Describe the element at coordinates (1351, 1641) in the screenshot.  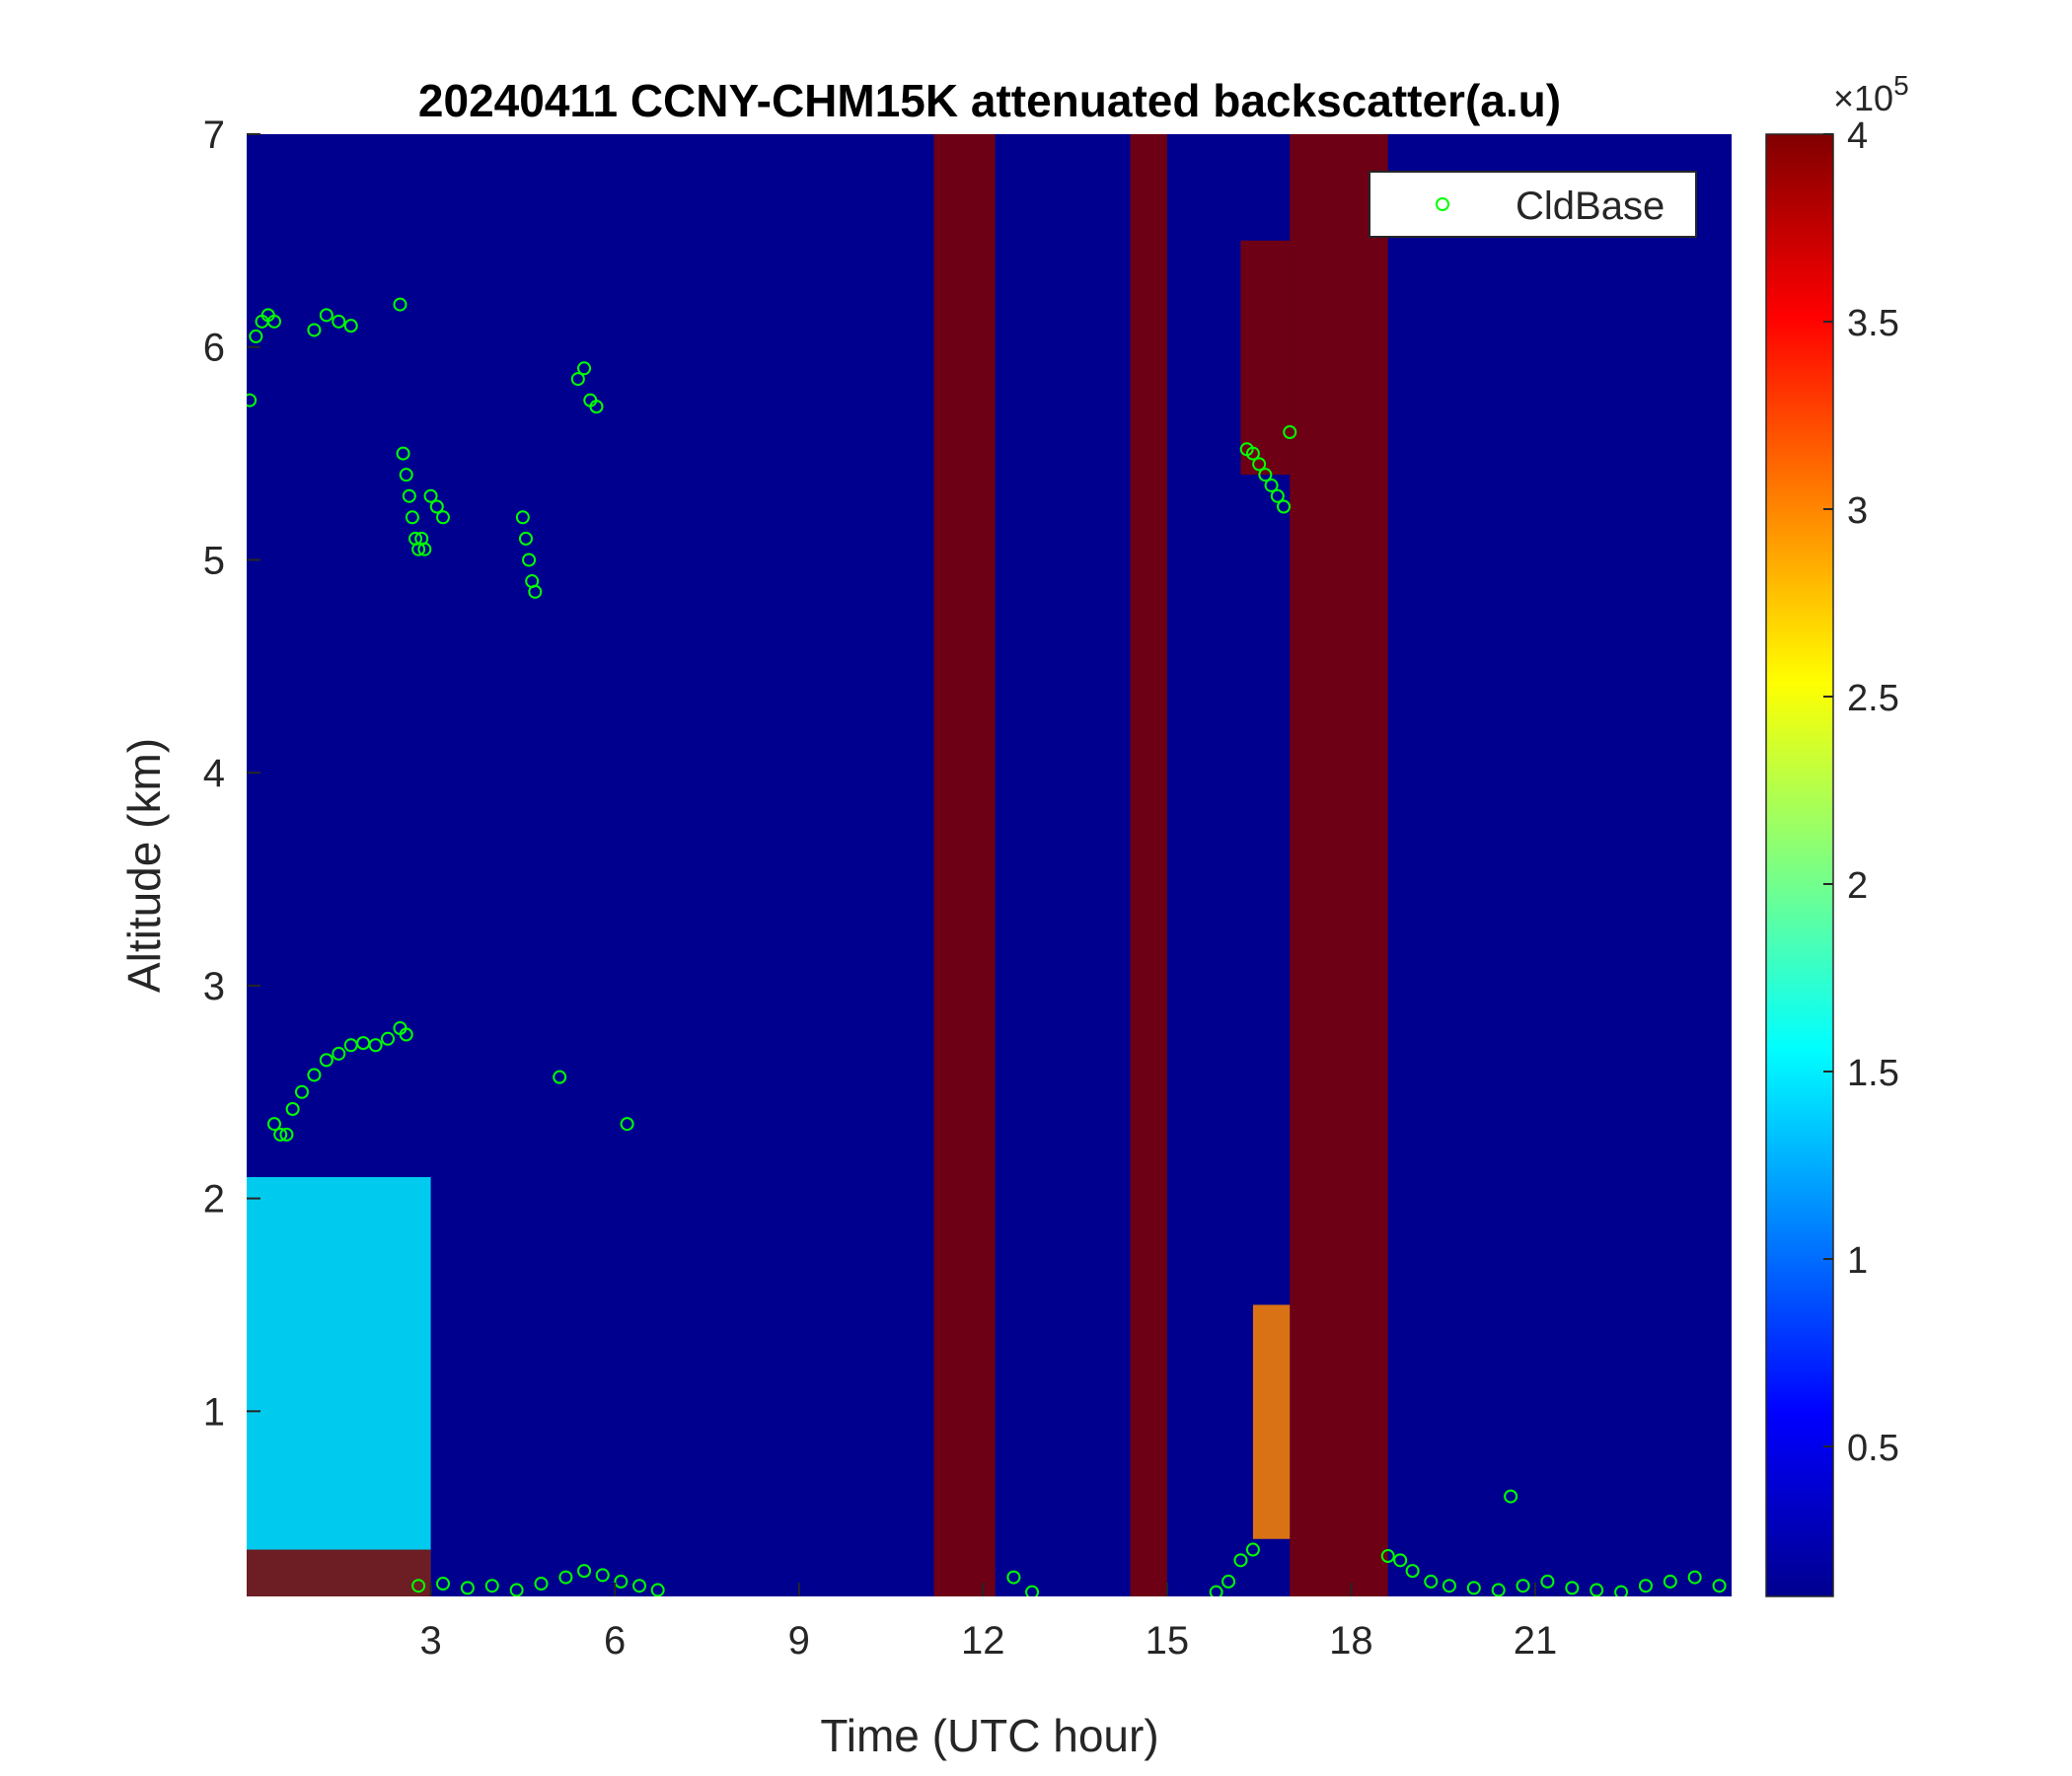
I see `x-tick-label: 18` at that location.